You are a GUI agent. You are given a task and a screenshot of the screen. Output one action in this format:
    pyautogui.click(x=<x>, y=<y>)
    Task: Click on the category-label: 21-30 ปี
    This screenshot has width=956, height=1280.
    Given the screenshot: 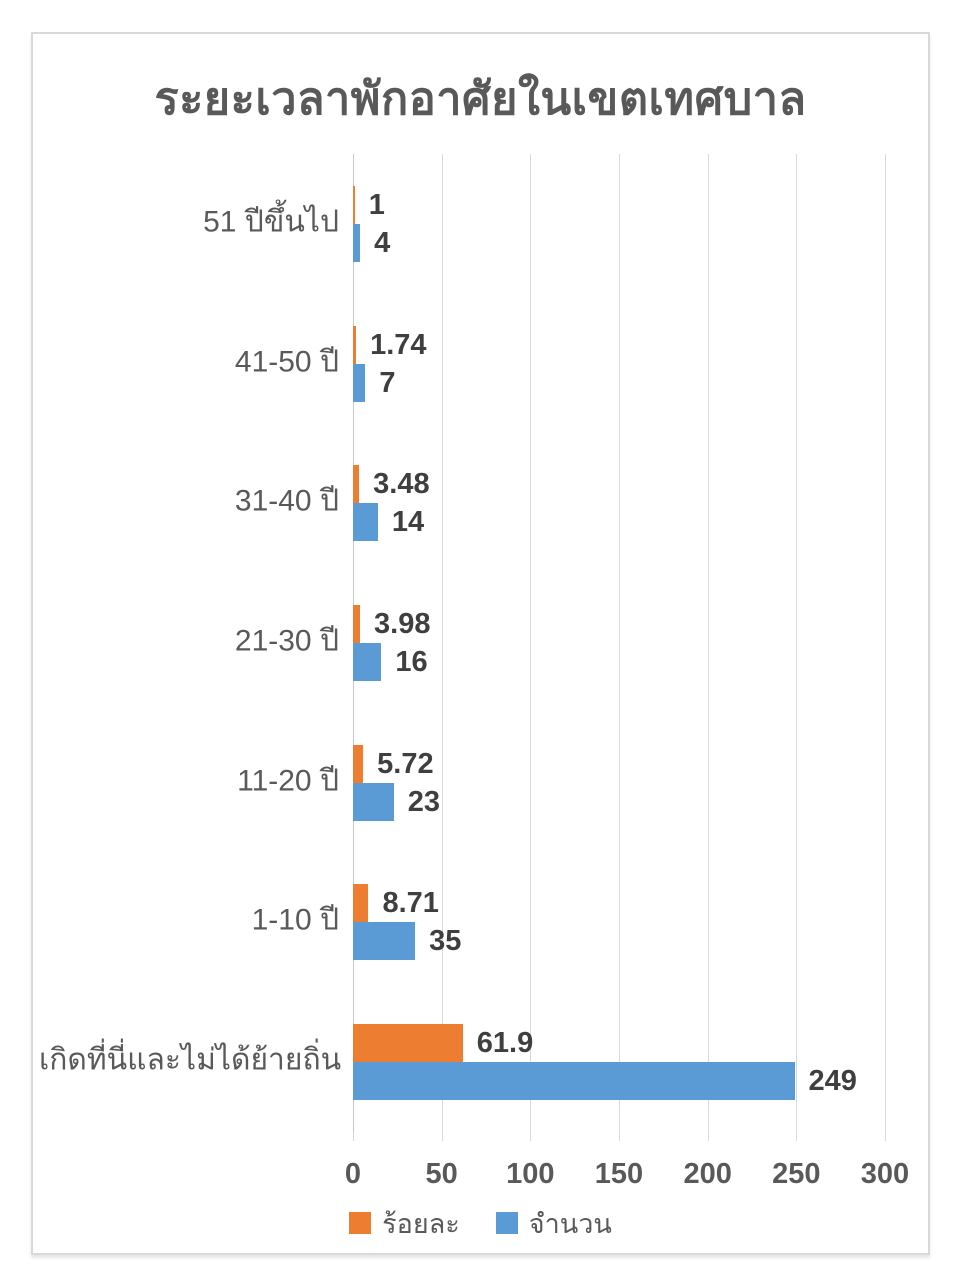 What is the action you would take?
    pyautogui.click(x=286, y=641)
    